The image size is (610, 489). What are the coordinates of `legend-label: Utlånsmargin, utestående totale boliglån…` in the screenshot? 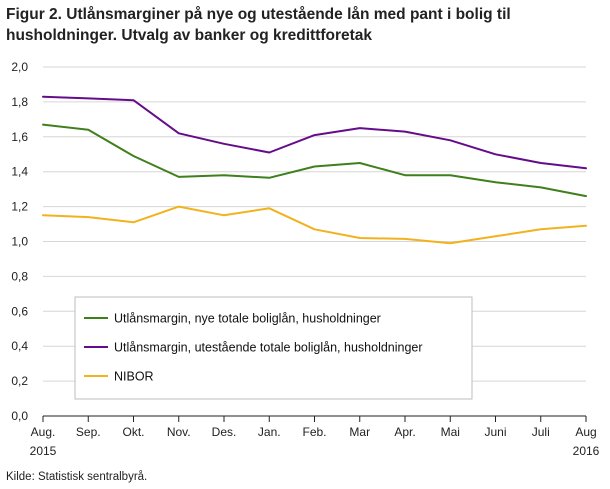 It's located at (268, 348).